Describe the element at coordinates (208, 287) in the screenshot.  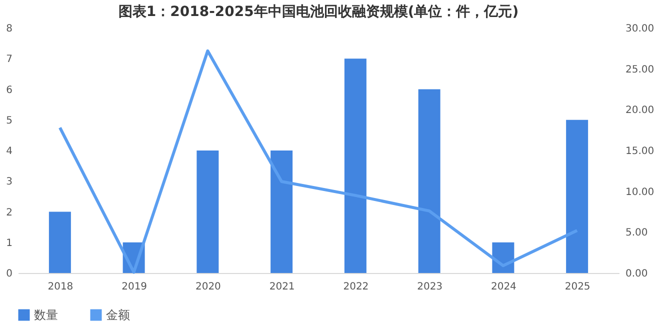
I see `x-tick-label: 2020` at that location.